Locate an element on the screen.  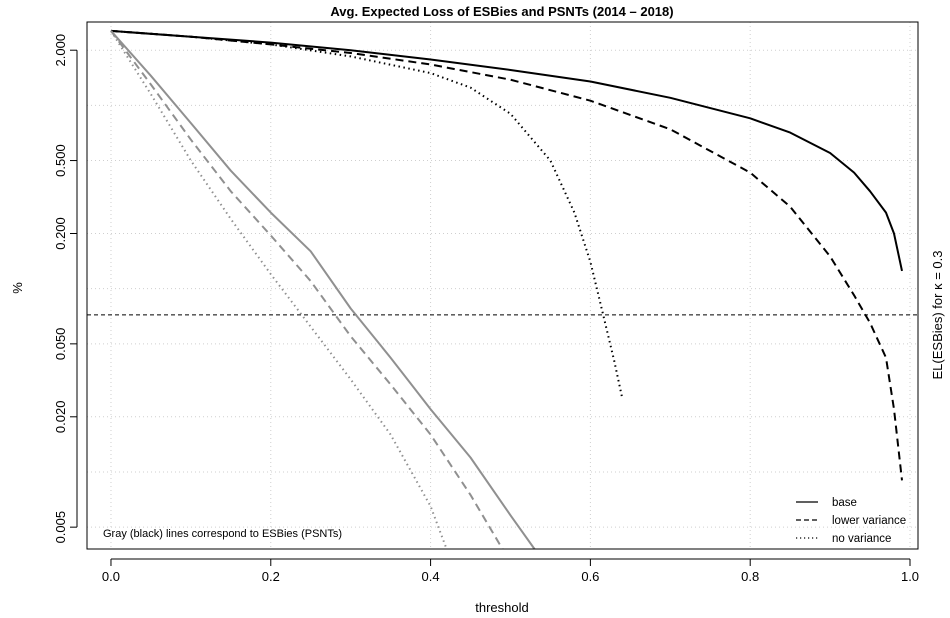
y-tick-label: 0.500 is located at coordinates (60, 160).